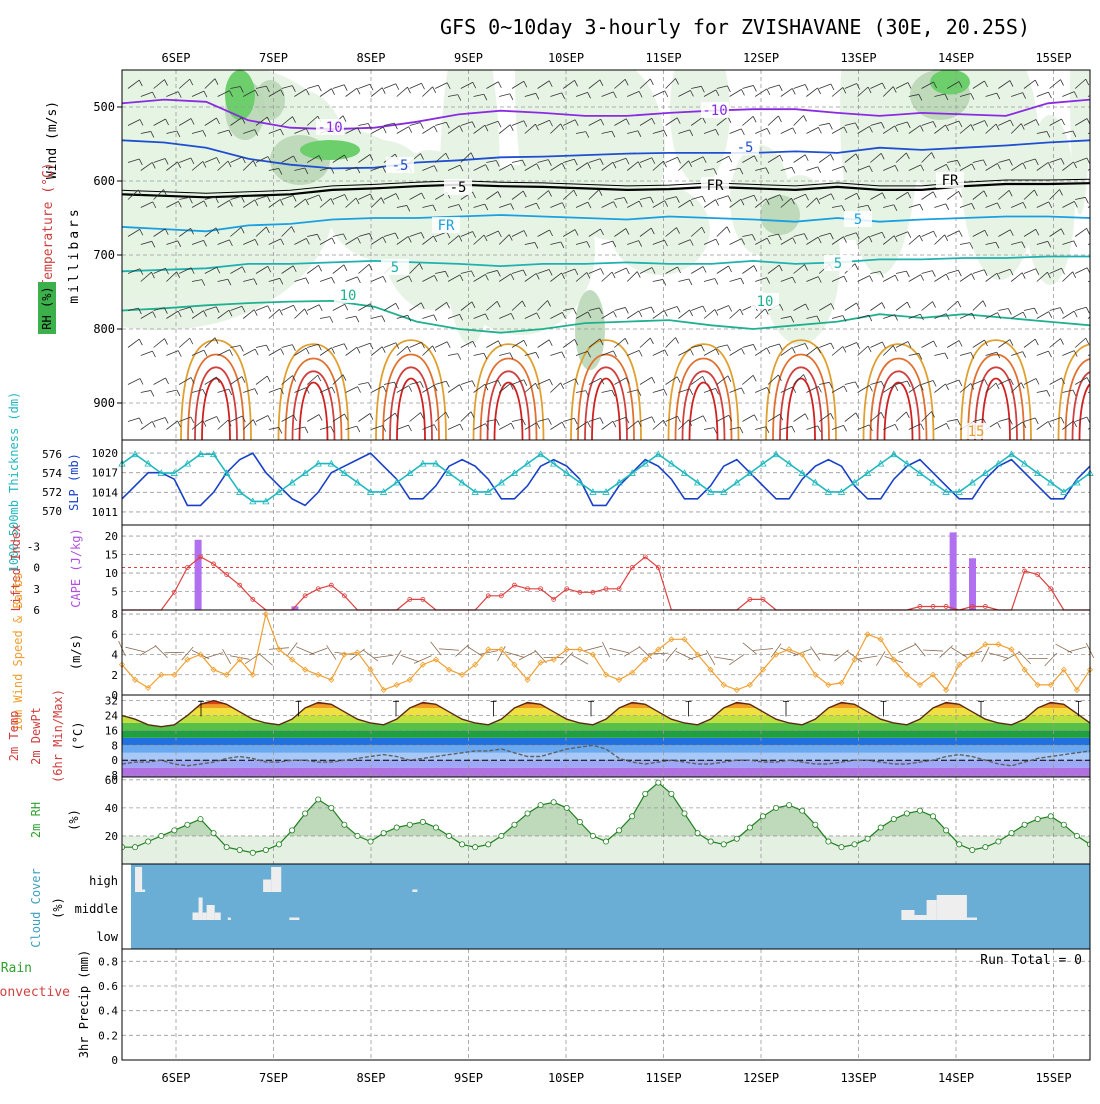 This screenshot has width=1100, height=1104. I want to click on rh2m-label: 2m RH, so click(36, 820).